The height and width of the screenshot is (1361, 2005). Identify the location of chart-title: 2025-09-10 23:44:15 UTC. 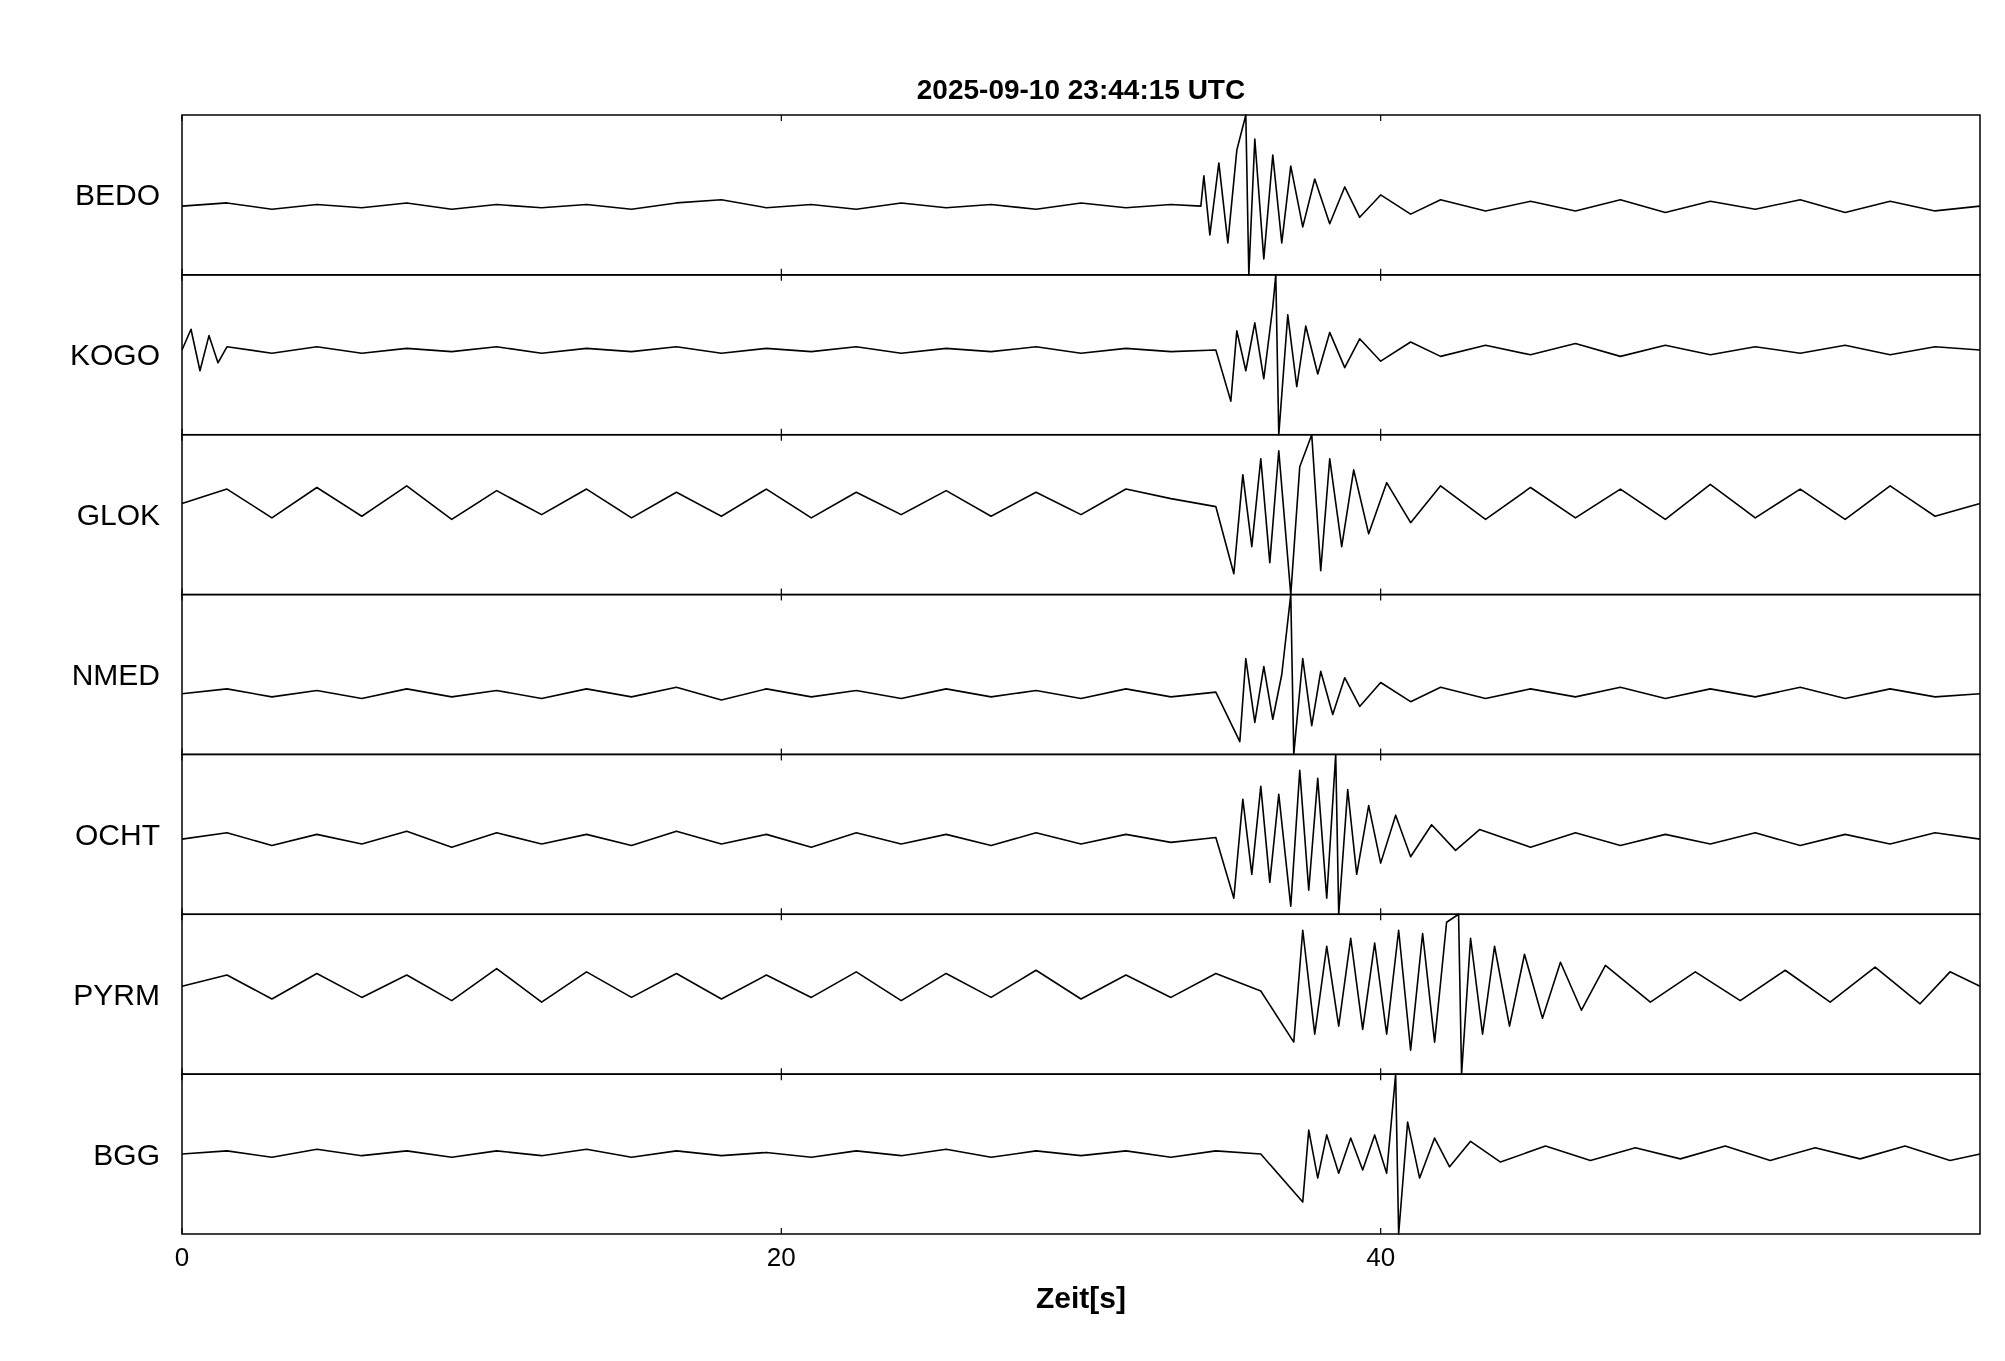
(1081, 89).